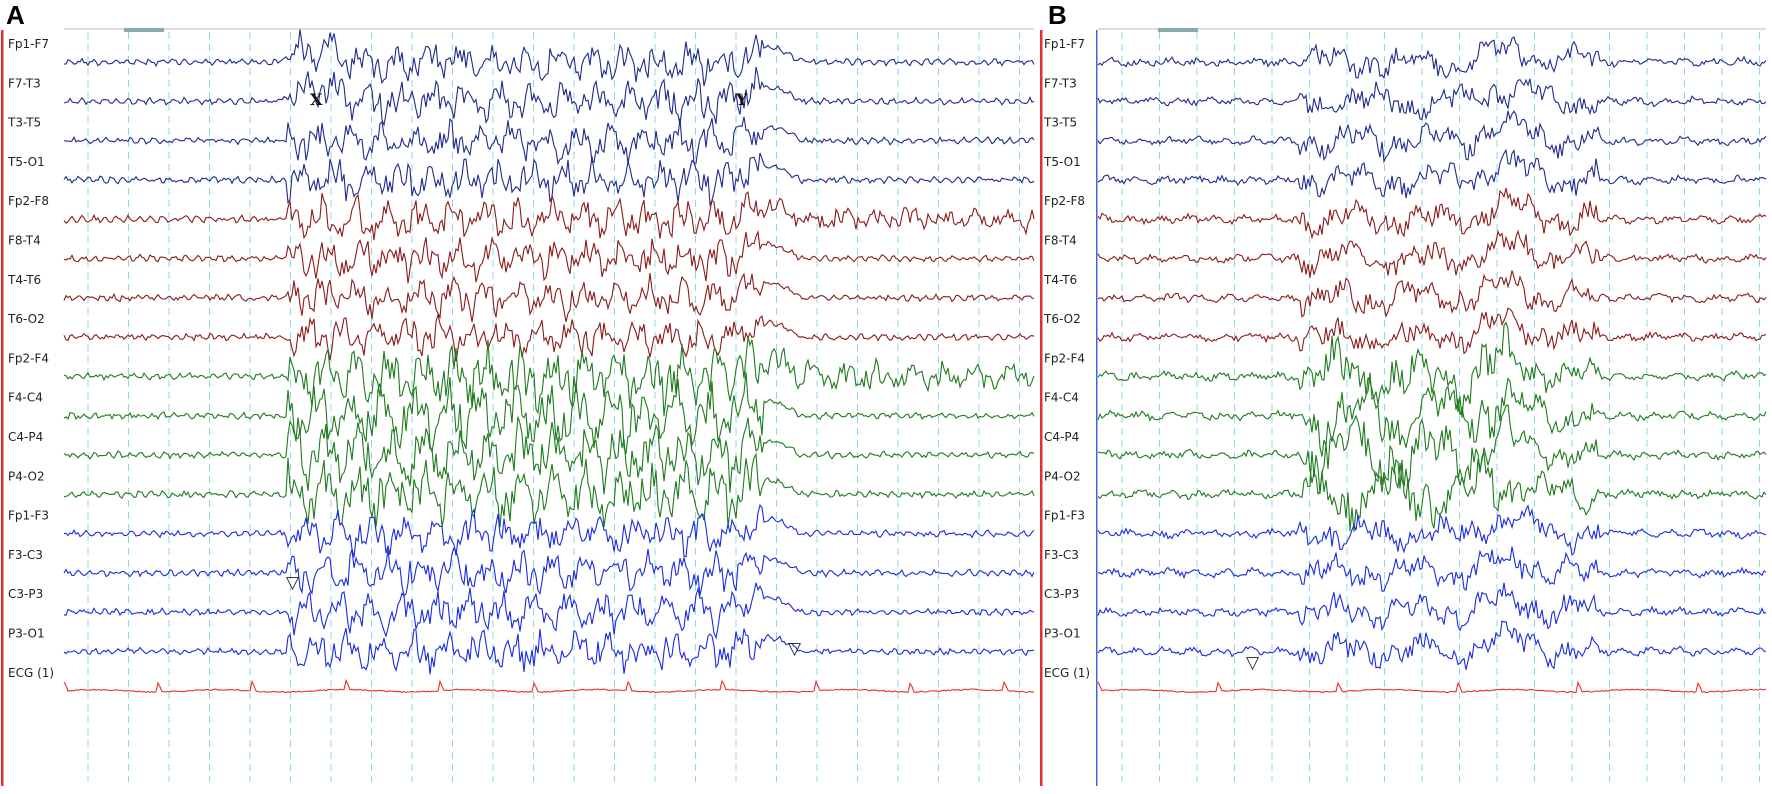 The image size is (1772, 794). I want to click on panel-a-letter: A, so click(15, 15).